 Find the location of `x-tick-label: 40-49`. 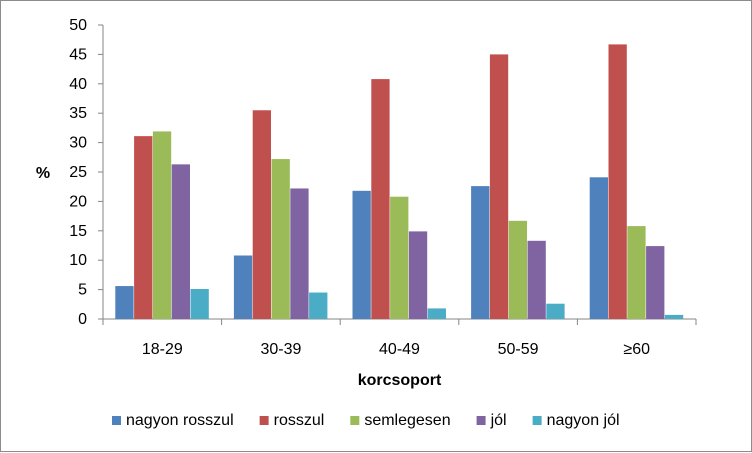

x-tick-label: 40-49 is located at coordinates (399, 349).